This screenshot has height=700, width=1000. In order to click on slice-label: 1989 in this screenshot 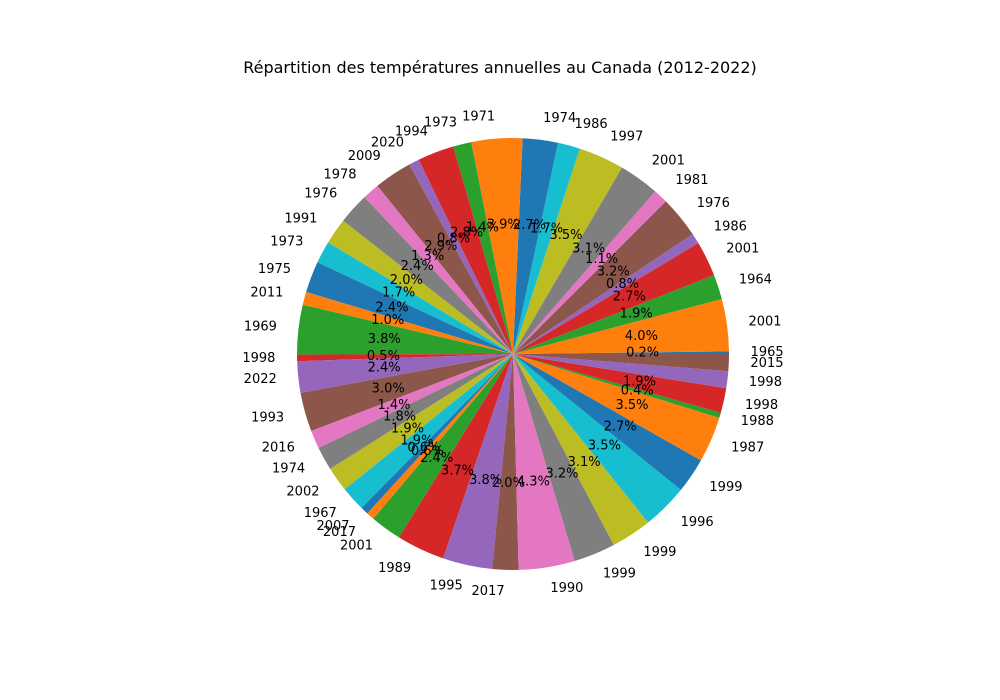, I will do `click(394, 568)`.